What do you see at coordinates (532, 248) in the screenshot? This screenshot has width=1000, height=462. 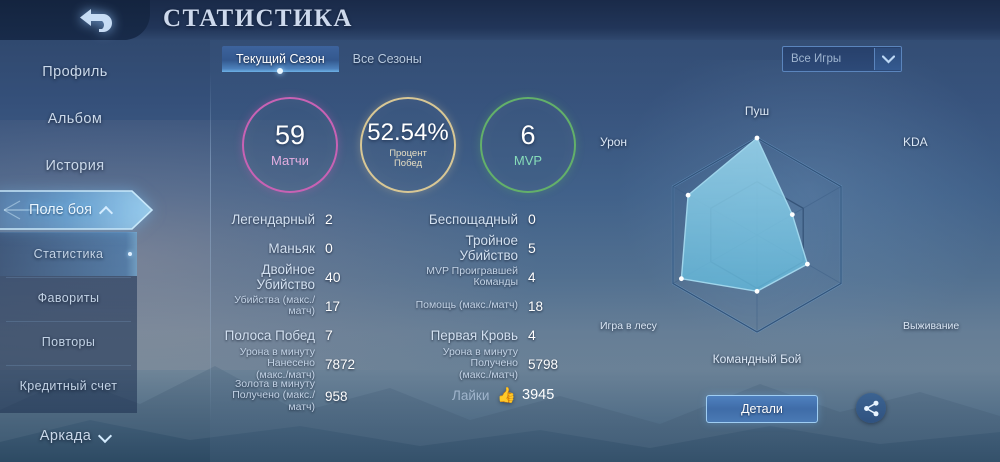 I see `stat-row-value: 5` at bounding box center [532, 248].